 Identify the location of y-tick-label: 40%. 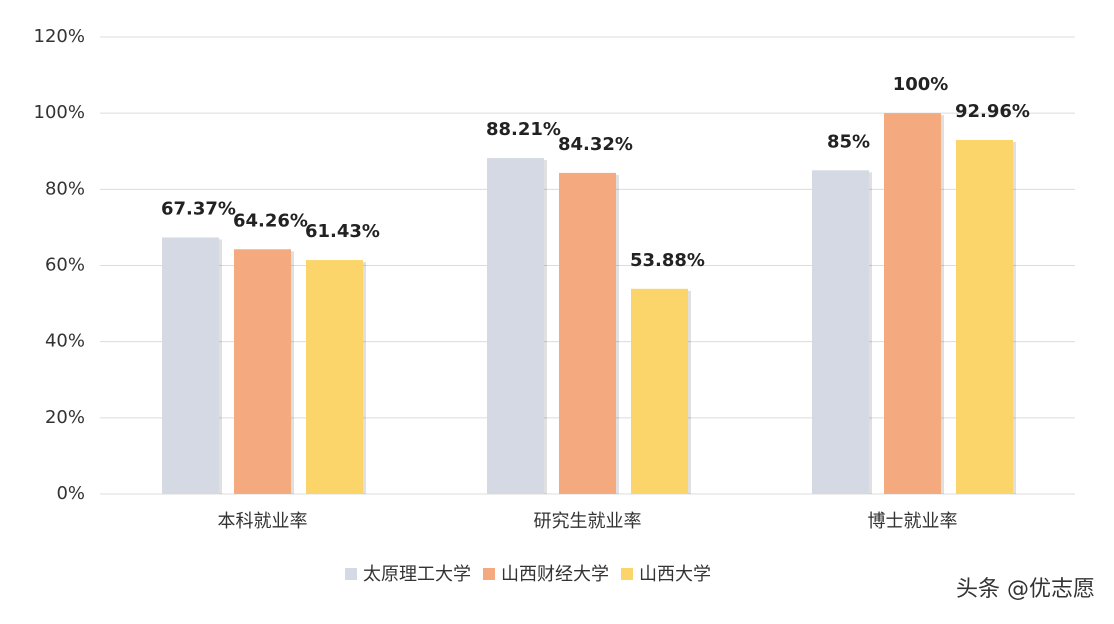
(65, 341).